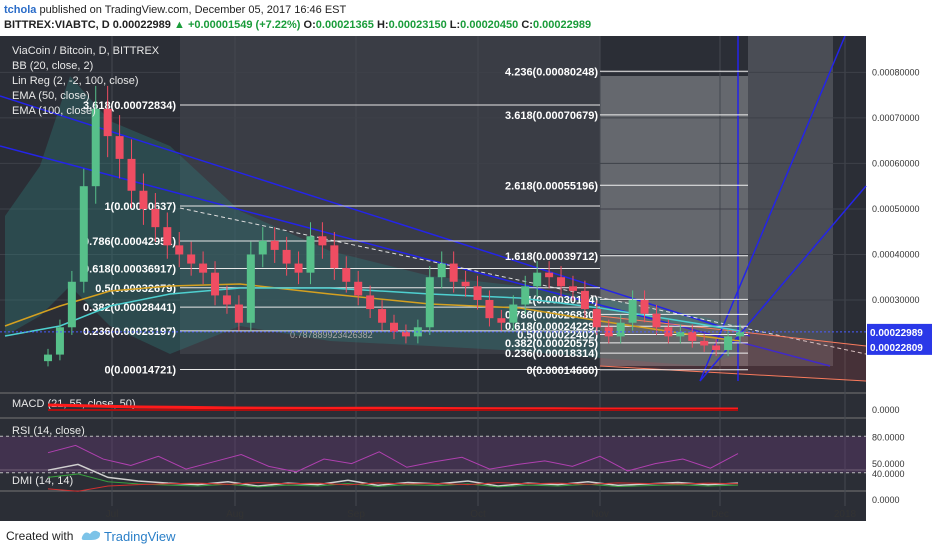  Describe the element at coordinates (393, 487) in the screenshot. I see `dmi-minus-line` at that location.